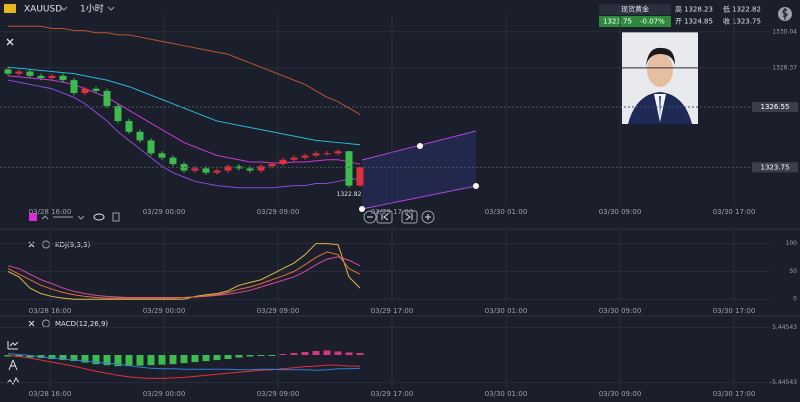  Describe the element at coordinates (783, 382) in the screenshot. I see `y-tick-label: -5.44543` at that location.